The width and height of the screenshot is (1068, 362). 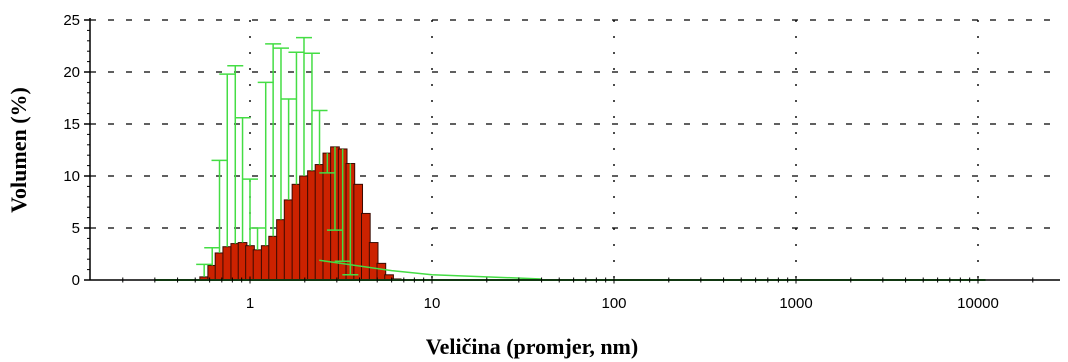 I want to click on y-tick-label: 20, so click(x=71, y=72).